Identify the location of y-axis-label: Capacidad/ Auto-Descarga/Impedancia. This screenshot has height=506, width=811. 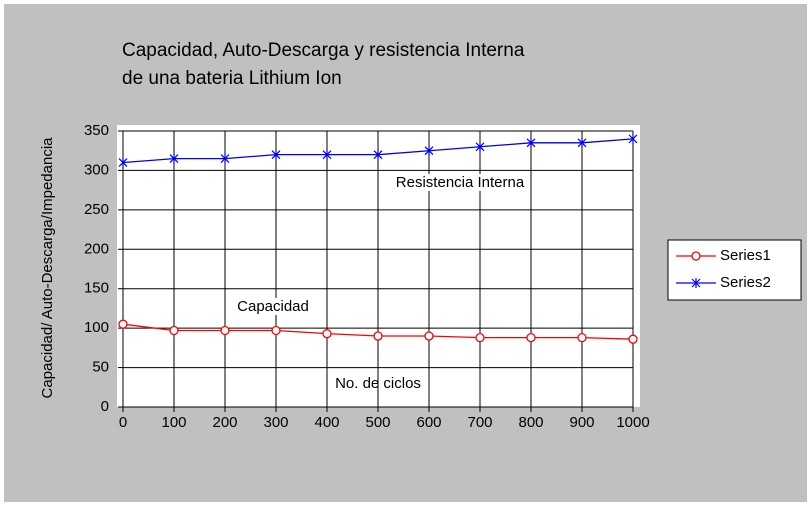
(47, 268).